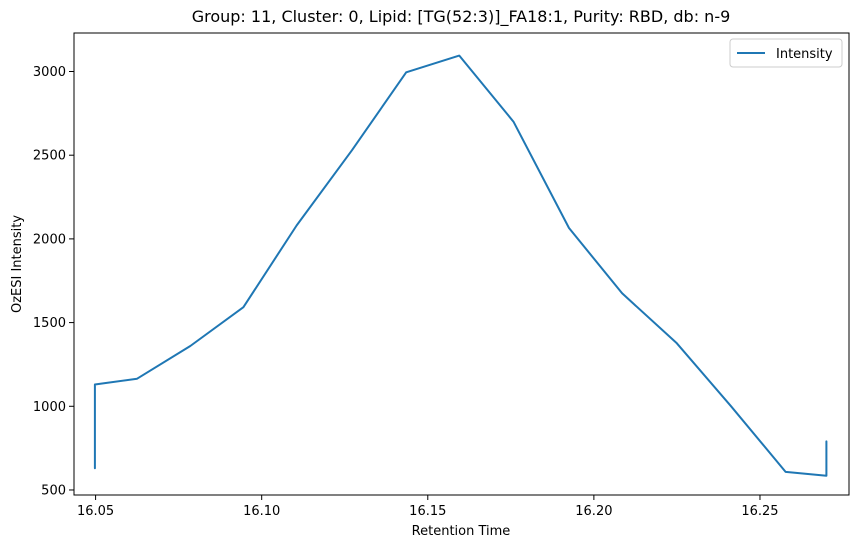  Describe the element at coordinates (427, 511) in the screenshot. I see `x-tick-label: 16.15` at that location.